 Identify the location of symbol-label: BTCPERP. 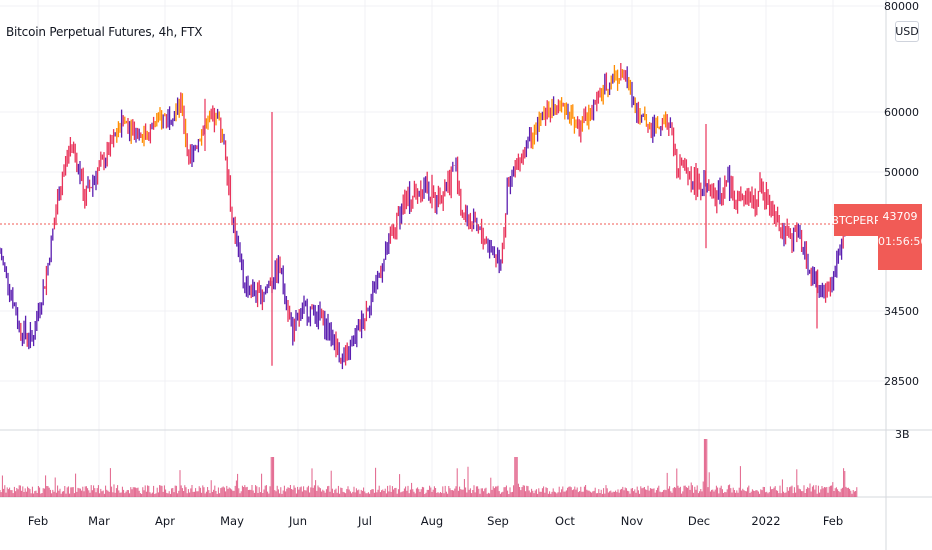
(856, 220).